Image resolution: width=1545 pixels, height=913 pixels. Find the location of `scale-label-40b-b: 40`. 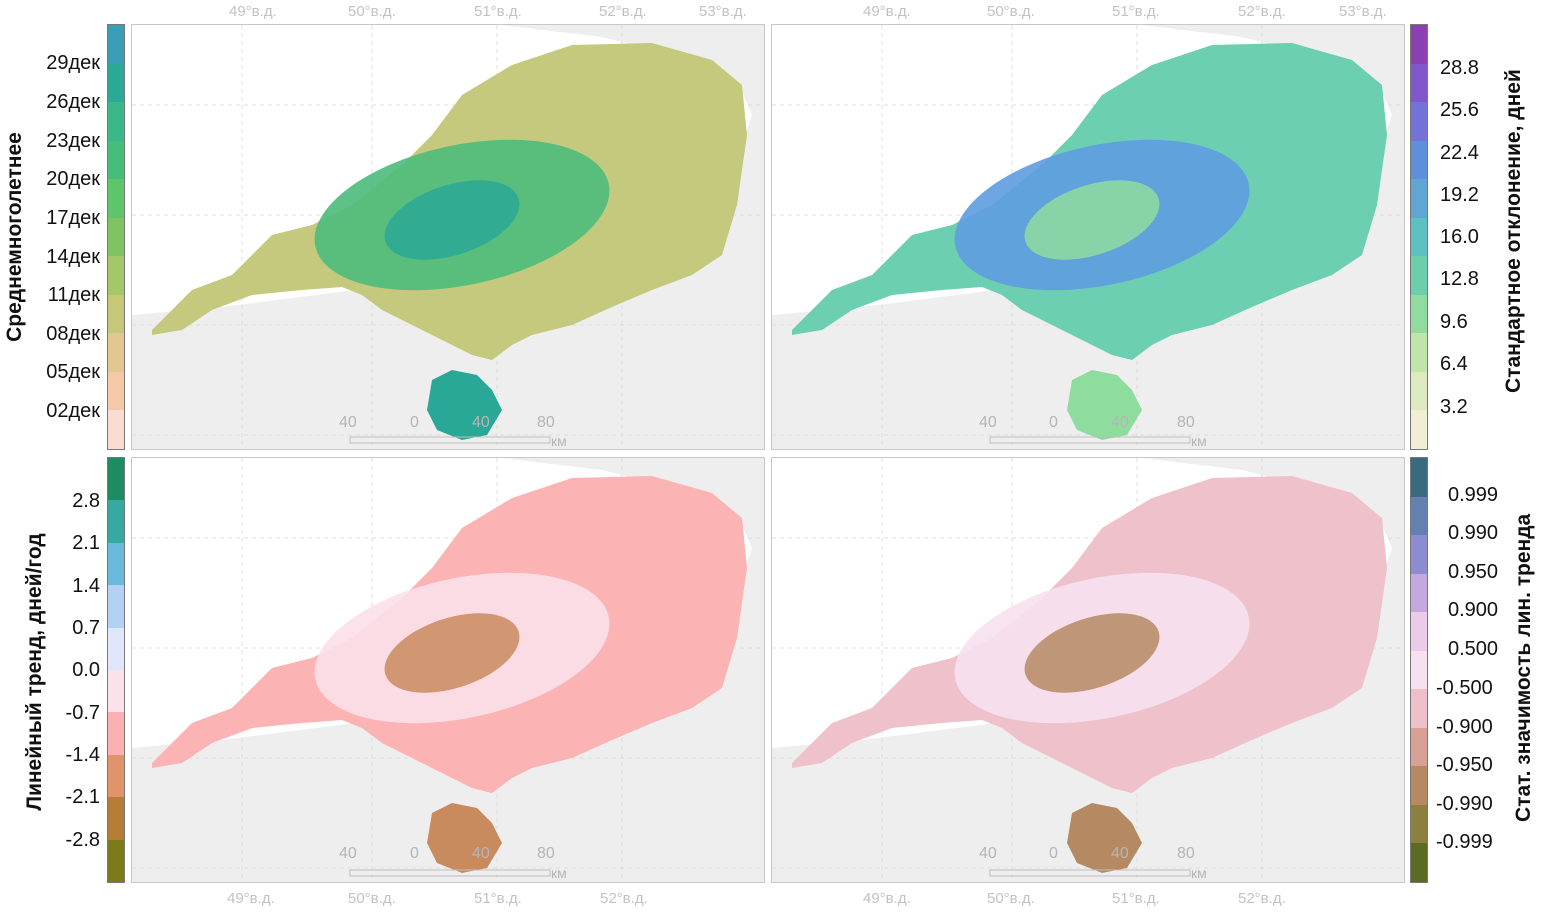

scale-label-40b-b: 40 is located at coordinates (481, 853).